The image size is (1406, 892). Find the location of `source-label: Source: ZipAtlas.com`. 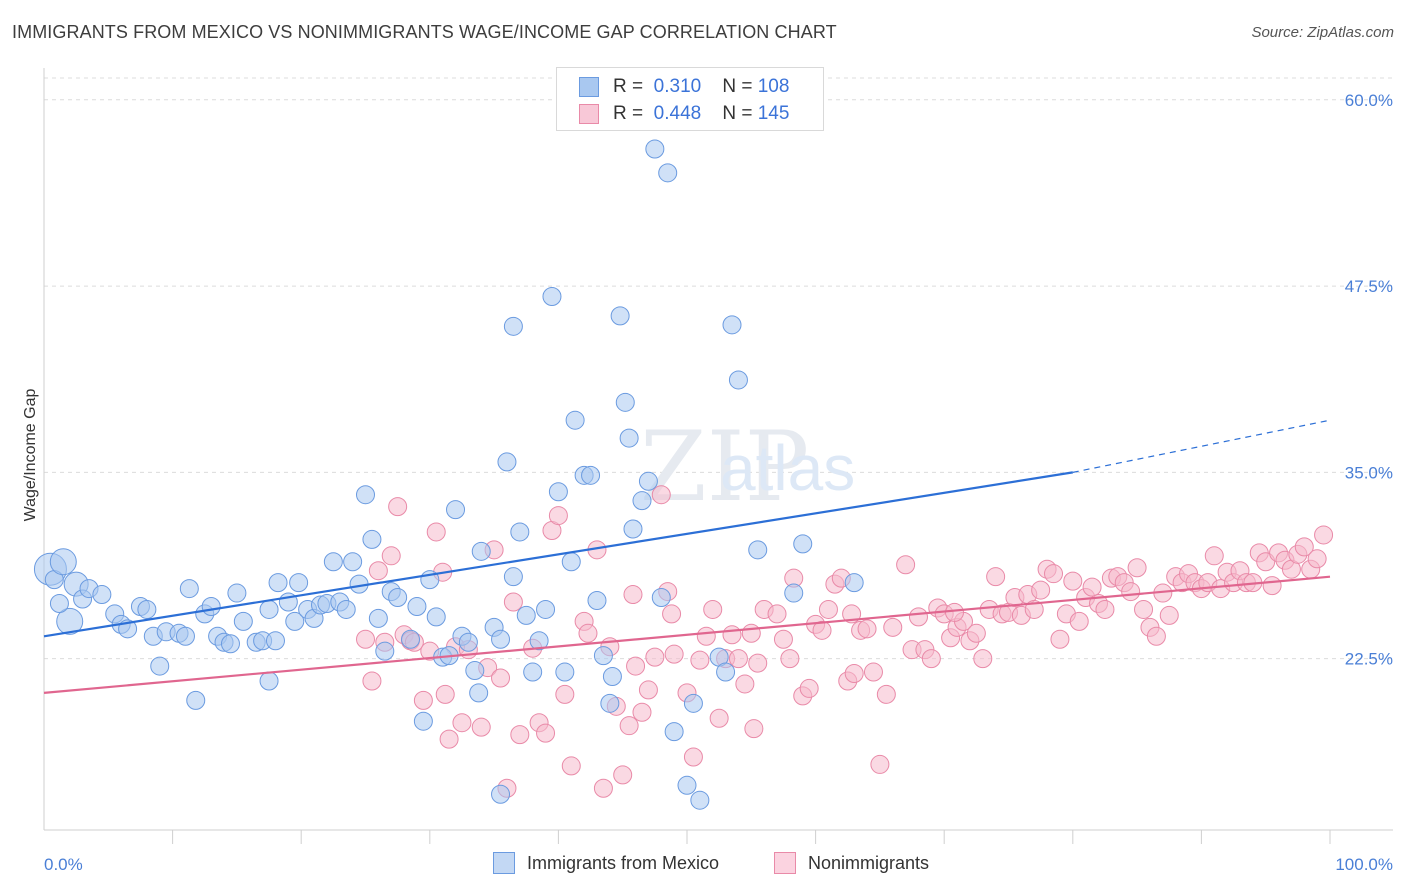

source-label: Source: ZipAtlas.com is located at coordinates (1322, 32).